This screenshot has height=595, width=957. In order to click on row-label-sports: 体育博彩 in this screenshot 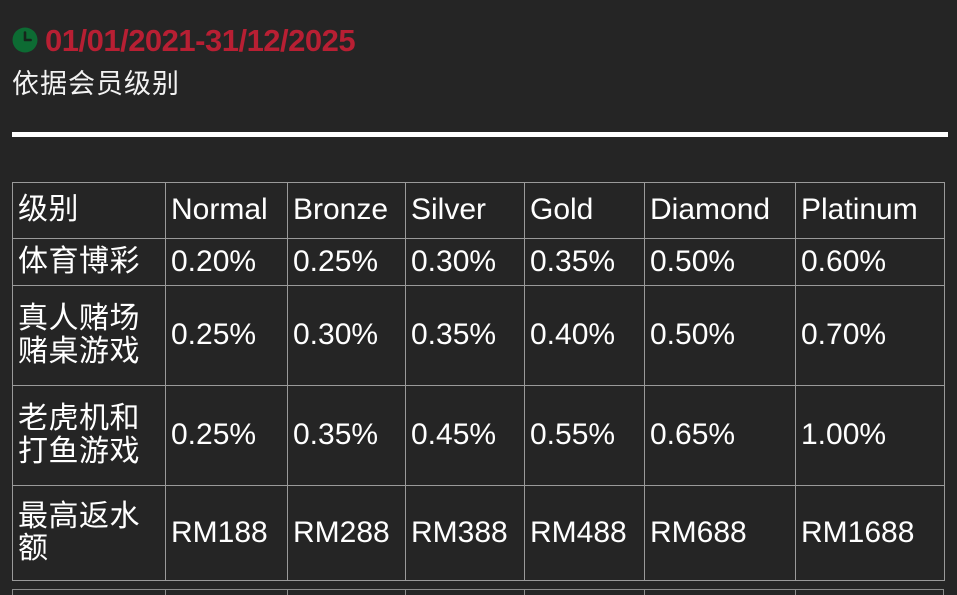, I will do `click(89, 262)`.